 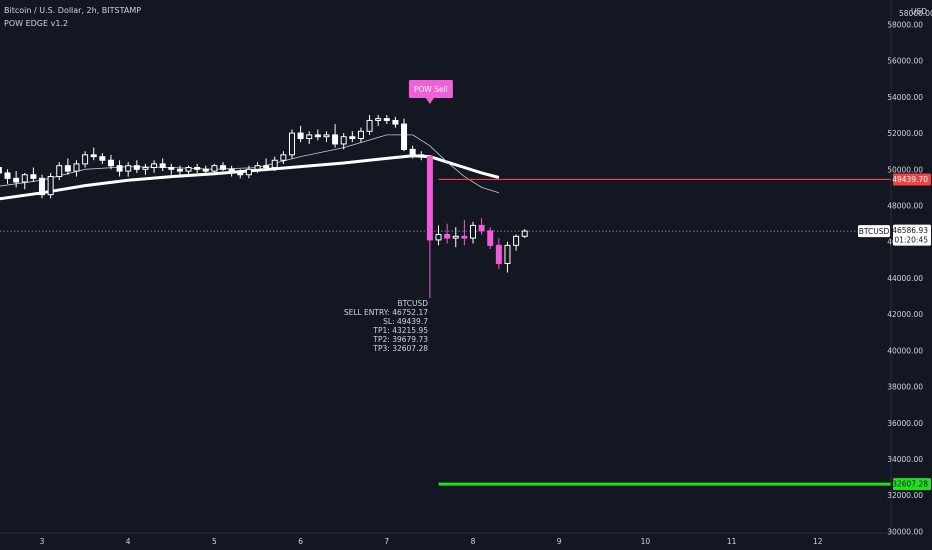 I want to click on ma-slow-line, so click(x=250, y=177).